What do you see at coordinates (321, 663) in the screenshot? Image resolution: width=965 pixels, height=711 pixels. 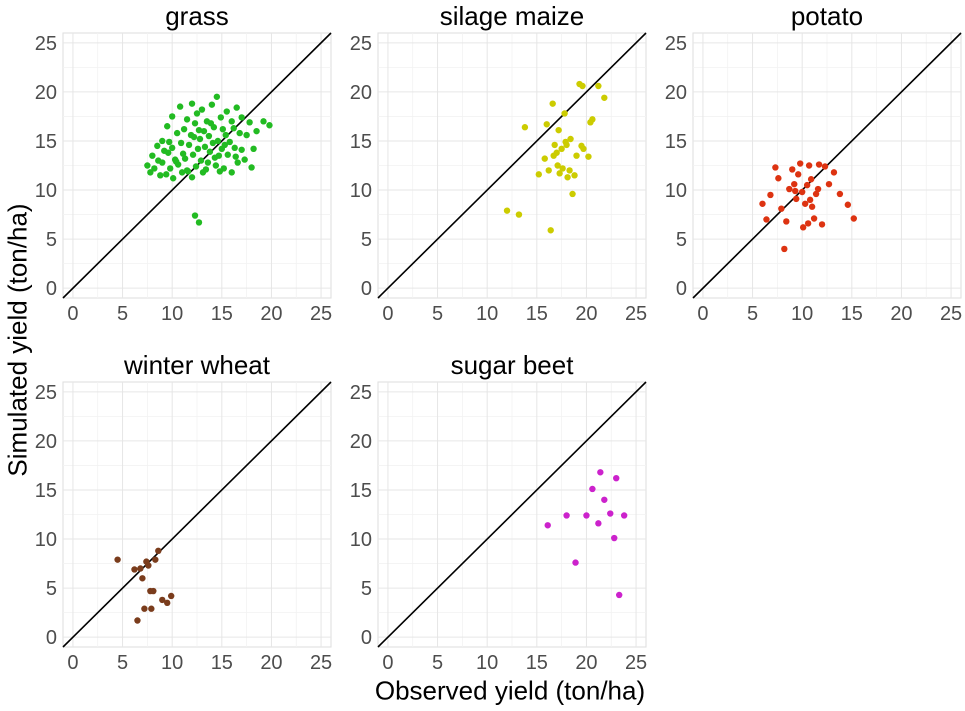 I see `x-tick-label: 25` at bounding box center [321, 663].